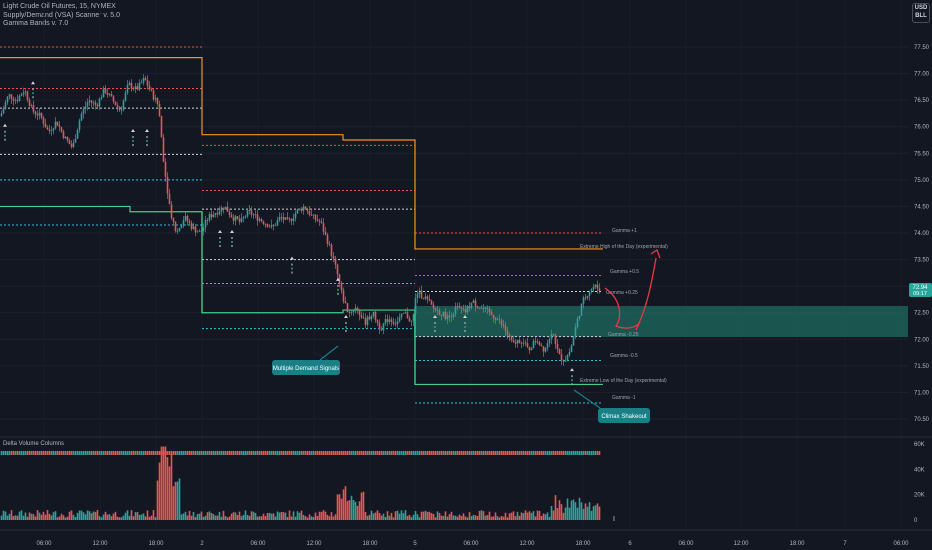 The image size is (932, 550). What do you see at coordinates (920, 288) in the screenshot?
I see `last-price-value: 72.94` at bounding box center [920, 288].